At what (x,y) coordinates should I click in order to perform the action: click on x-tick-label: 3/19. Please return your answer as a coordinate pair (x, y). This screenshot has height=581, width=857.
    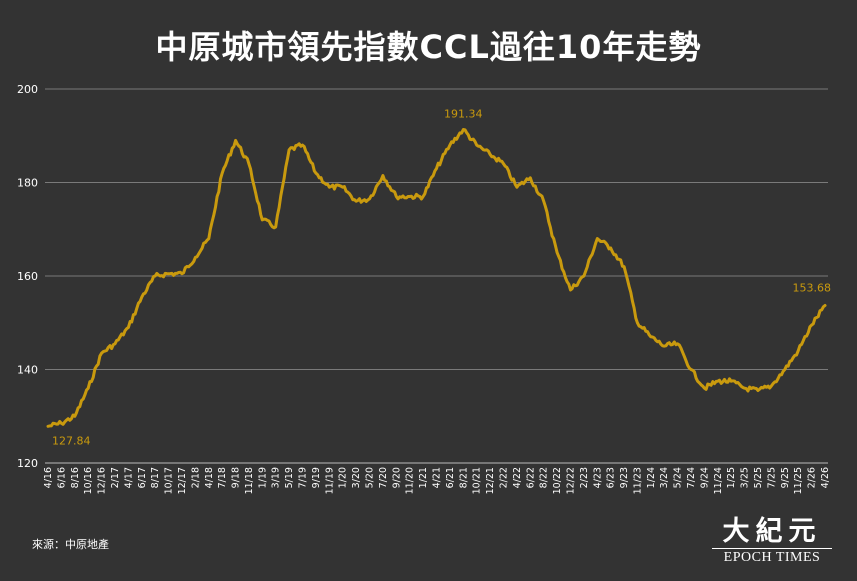
    Looking at the image, I should click on (276, 477).